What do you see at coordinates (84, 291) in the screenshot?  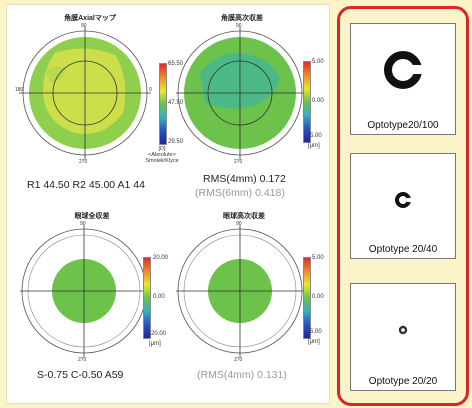 I see `ocular-total-map: 90 270` at bounding box center [84, 291].